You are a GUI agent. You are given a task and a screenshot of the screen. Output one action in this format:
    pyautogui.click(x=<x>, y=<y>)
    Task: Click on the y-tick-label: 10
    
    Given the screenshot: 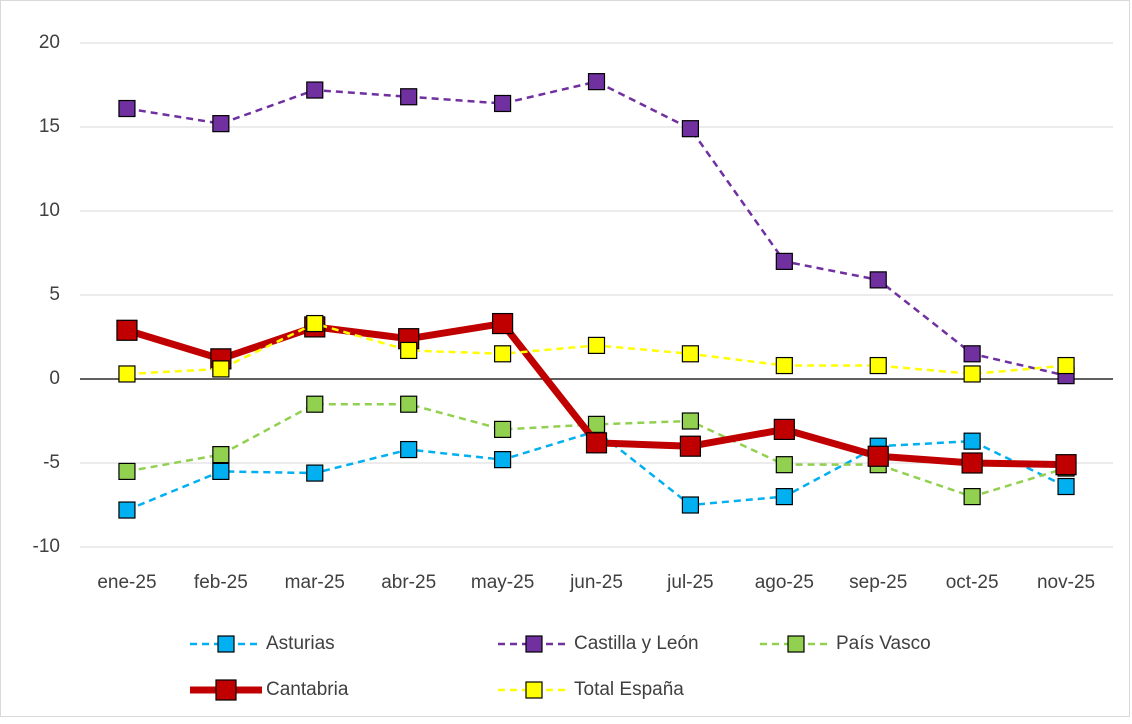 What is the action you would take?
    pyautogui.click(x=49, y=210)
    